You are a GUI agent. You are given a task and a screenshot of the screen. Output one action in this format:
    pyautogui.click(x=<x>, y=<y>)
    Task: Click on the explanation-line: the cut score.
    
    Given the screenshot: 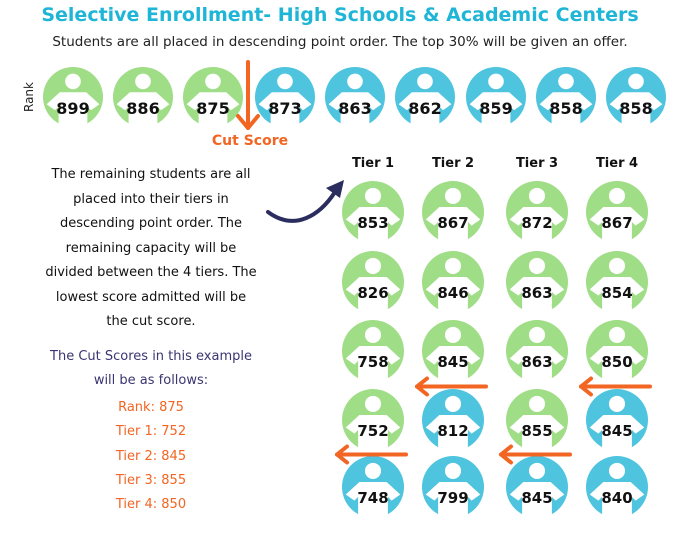 What is the action you would take?
    pyautogui.click(x=151, y=321)
    